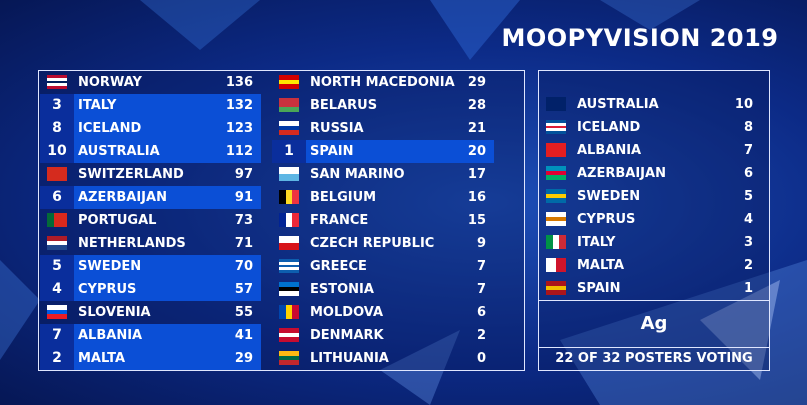  What do you see at coordinates (650, 242) in the screenshot?
I see `vote-row: ITALY 3` at bounding box center [650, 242].